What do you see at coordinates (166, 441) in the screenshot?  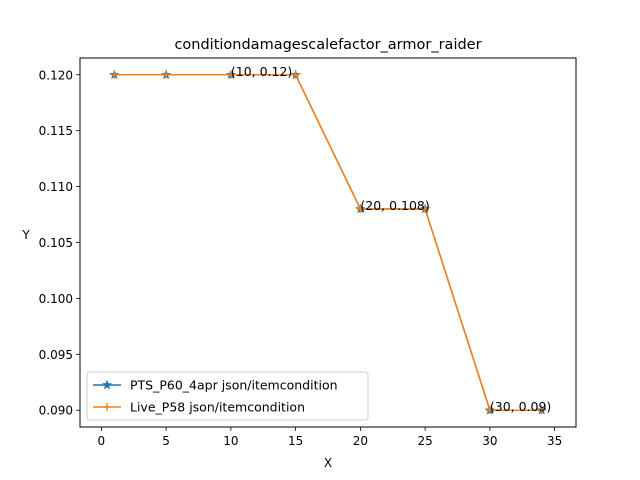 I see `x-tick-label: 5` at bounding box center [166, 441].